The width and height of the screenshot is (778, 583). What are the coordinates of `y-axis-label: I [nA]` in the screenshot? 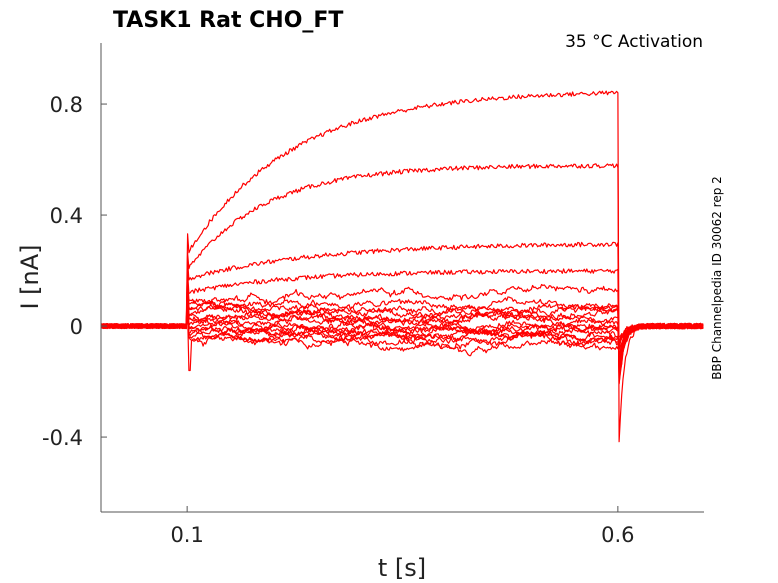 It's located at (30, 276).